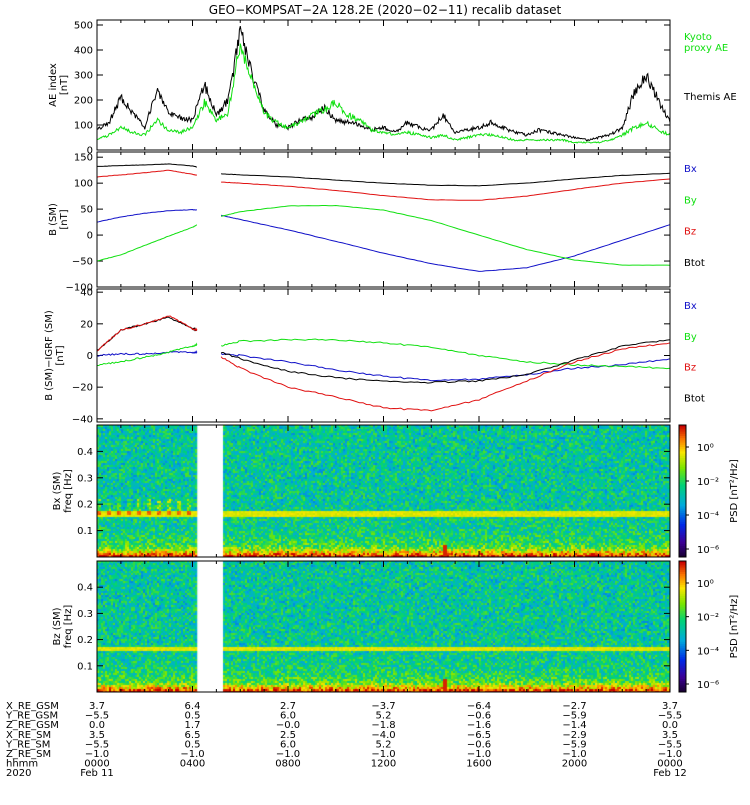  What do you see at coordinates (479, 725) in the screenshot?
I see `orbit-cell: −1.6` at bounding box center [479, 725].